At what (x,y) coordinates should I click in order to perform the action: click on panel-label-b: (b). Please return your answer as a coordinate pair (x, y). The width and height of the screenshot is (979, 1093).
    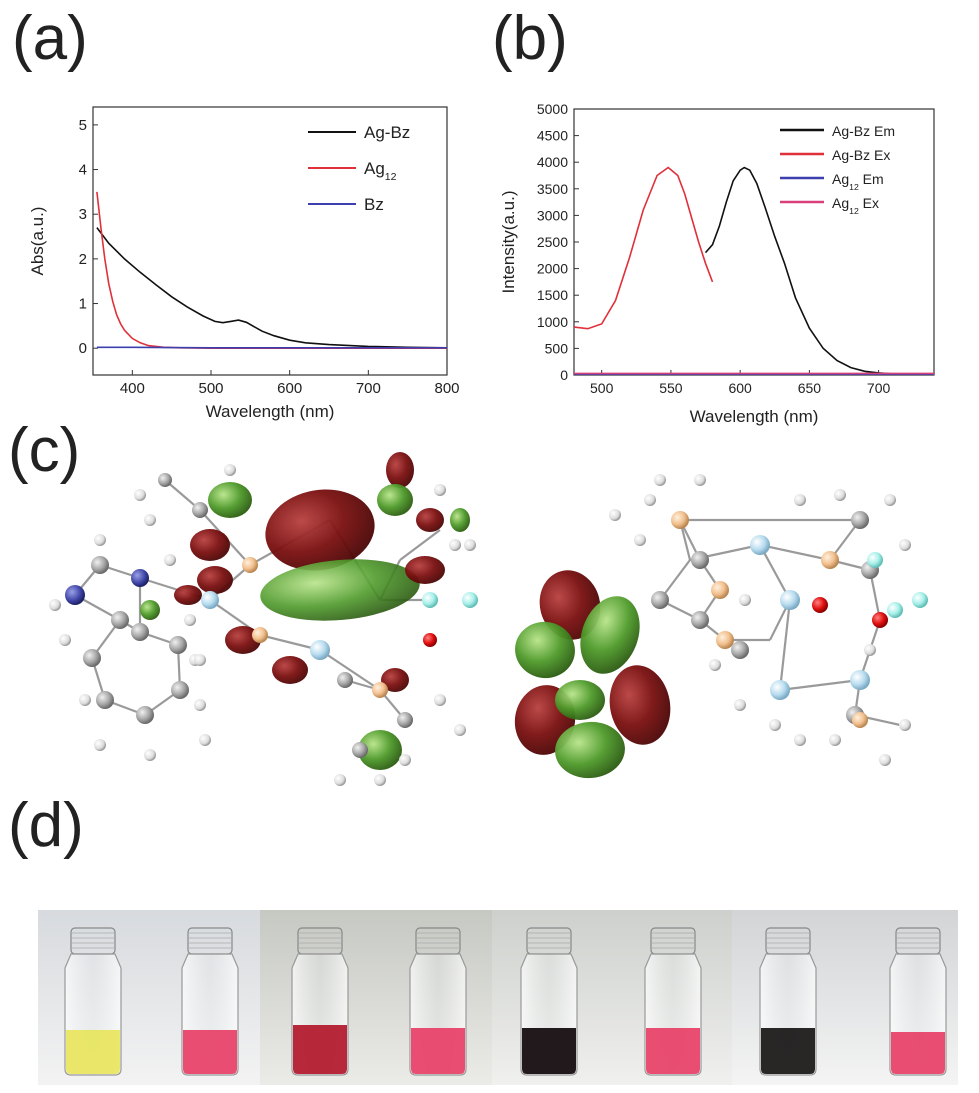
    Looking at the image, I should click on (530, 38).